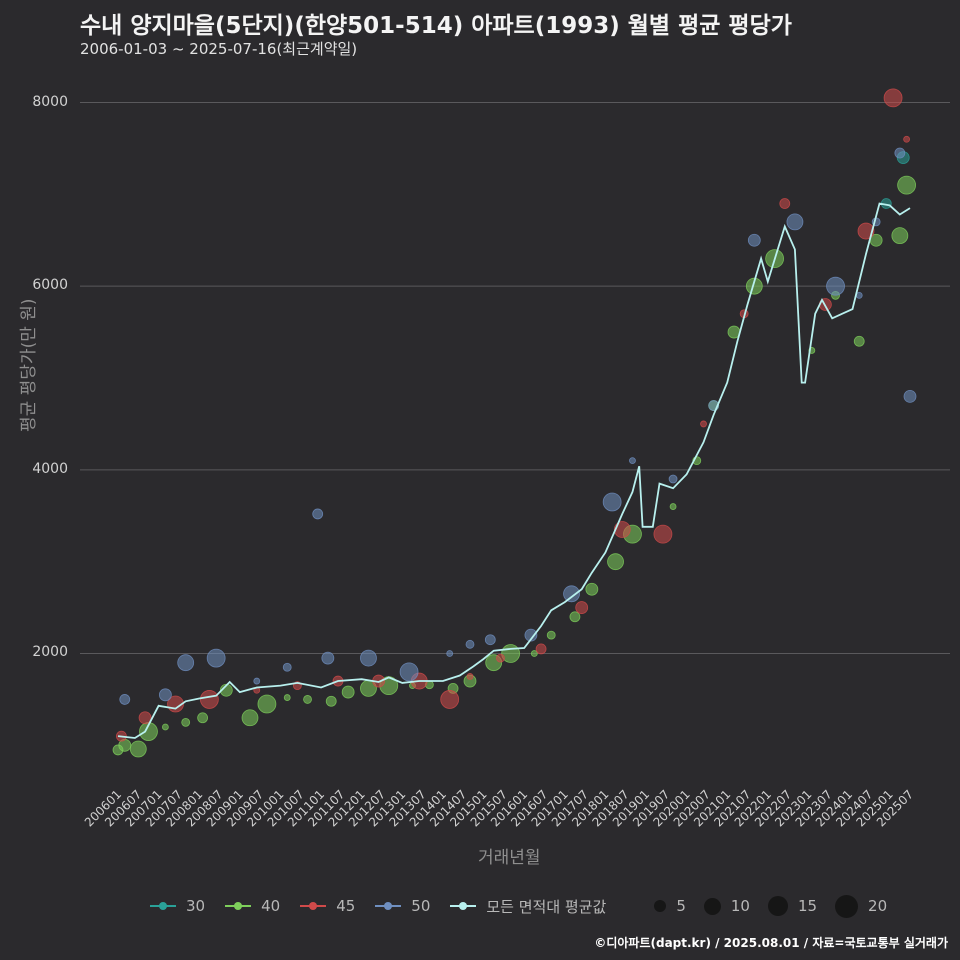  I want to click on legend-item-30: 30, so click(177, 906).